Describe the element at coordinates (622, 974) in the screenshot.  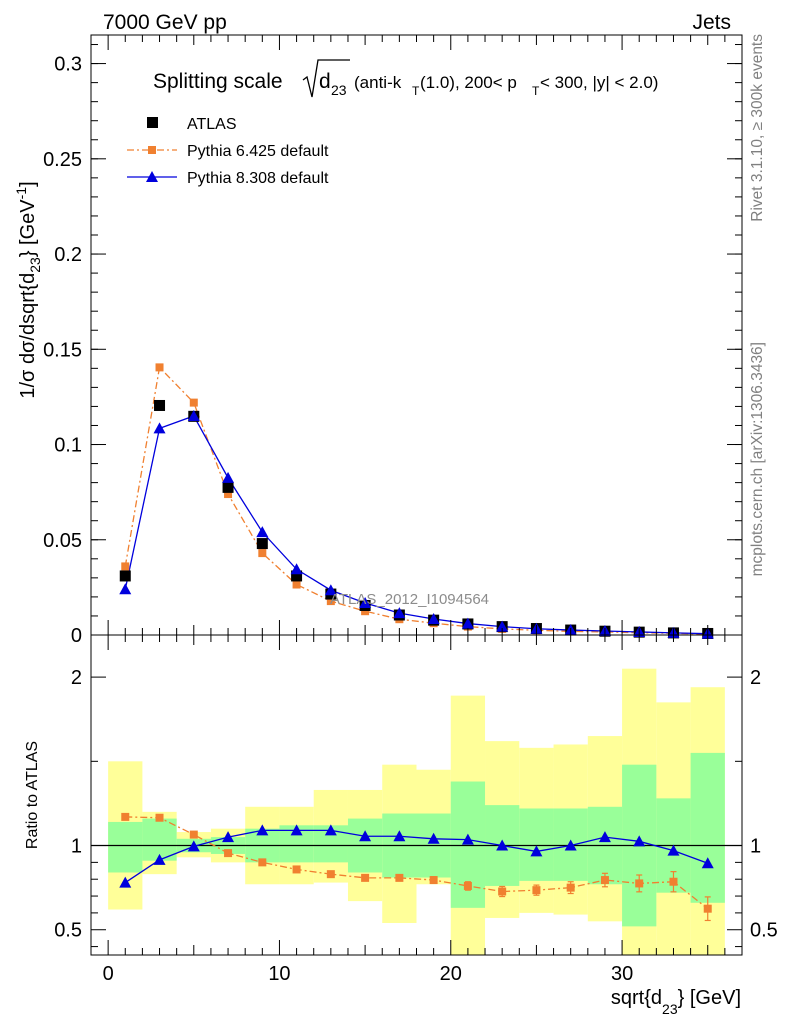
I see `x-tick-label: 30` at that location.